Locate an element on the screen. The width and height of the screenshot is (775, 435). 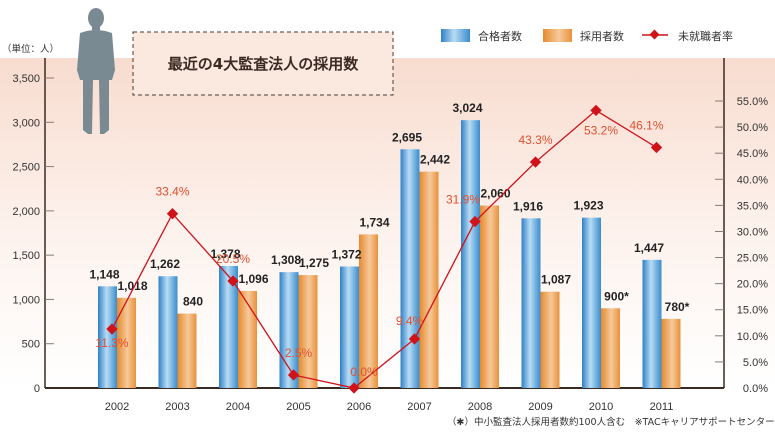
rate-value-label: 2.5% is located at coordinates (299, 353).